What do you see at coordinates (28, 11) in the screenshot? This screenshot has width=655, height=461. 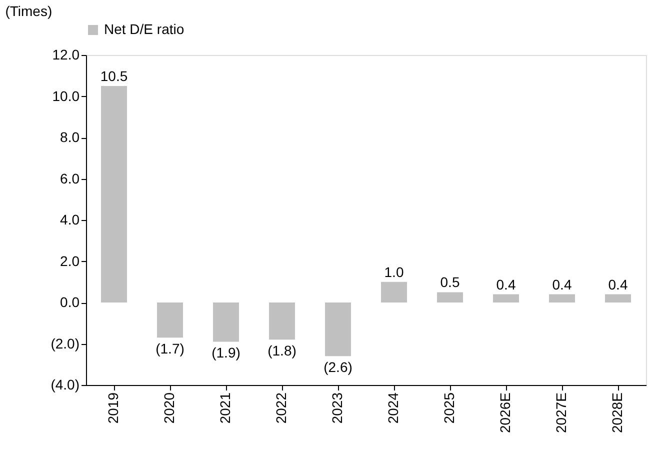 I see `y-axis-title: (Times)` at bounding box center [28, 11].